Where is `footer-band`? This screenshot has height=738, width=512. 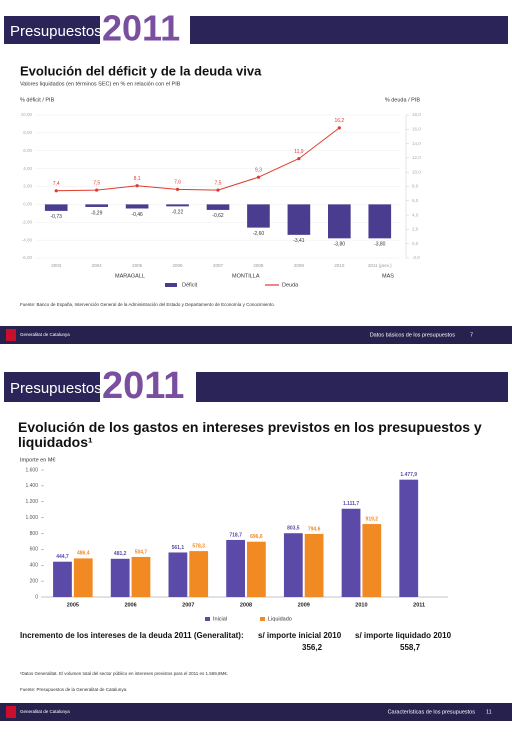 footer-band is located at coordinates (256, 335).